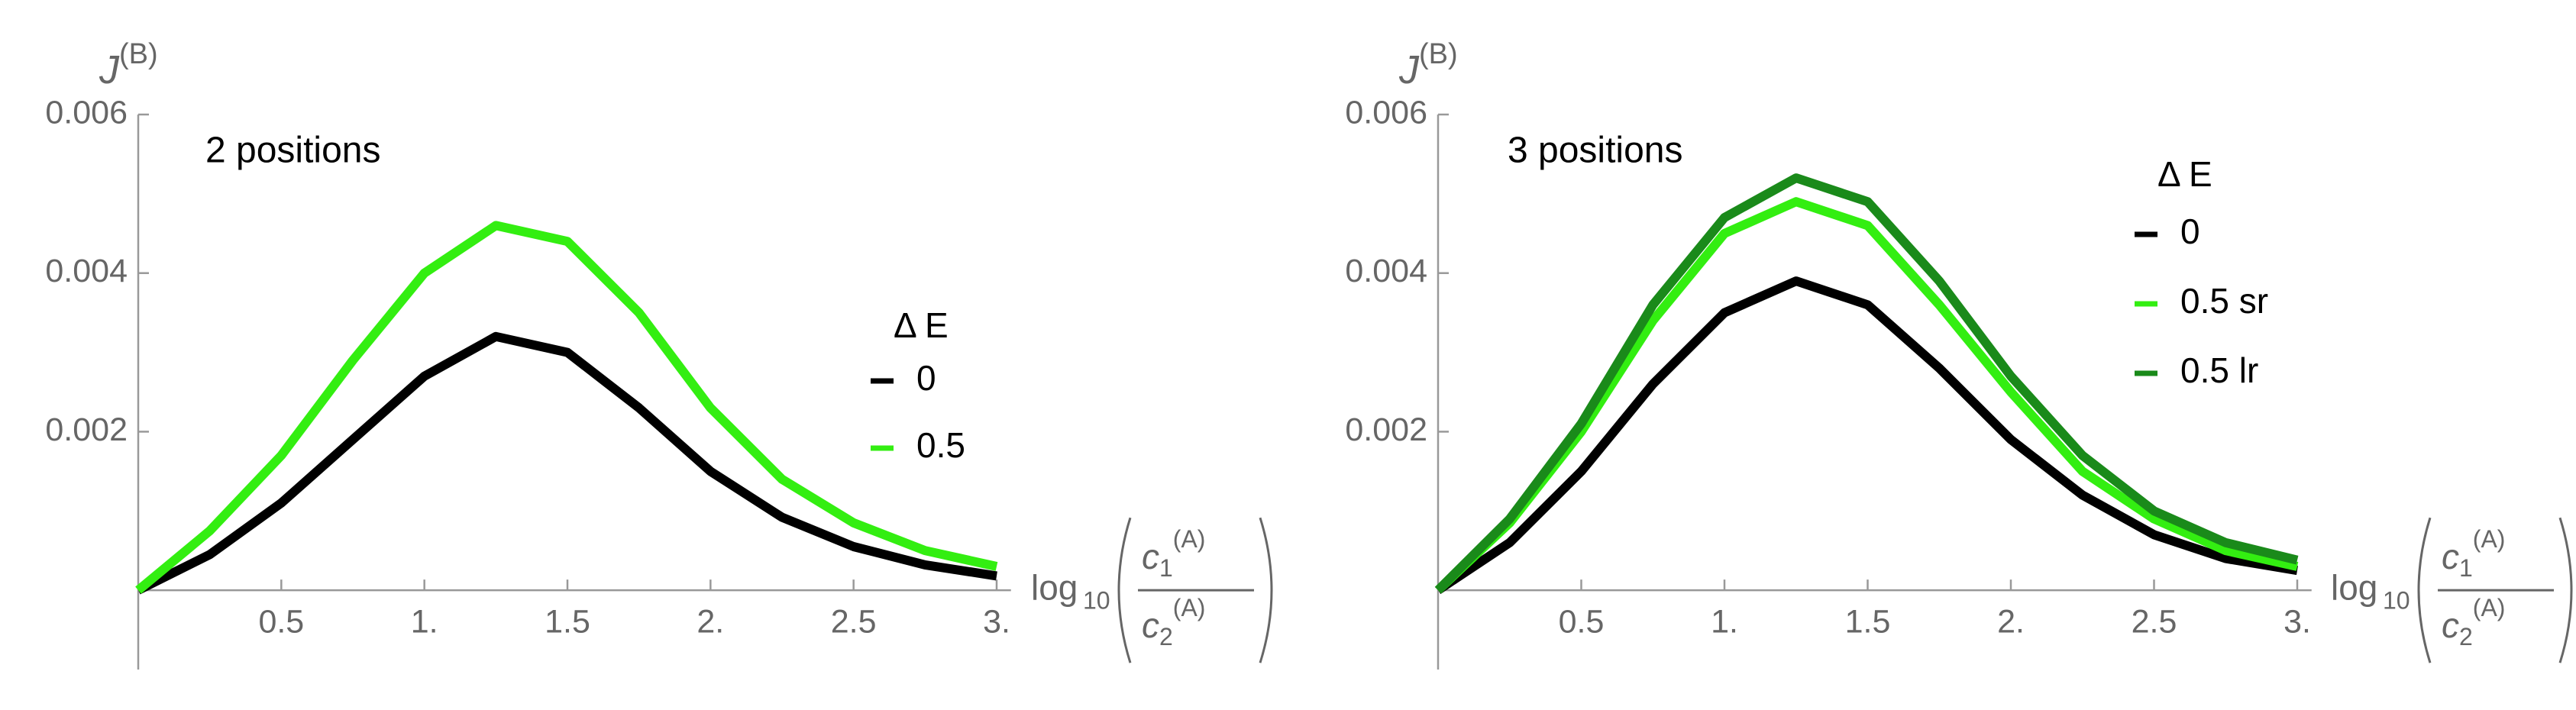 The height and width of the screenshot is (710, 2576). What do you see at coordinates (1595, 151) in the screenshot?
I see `annotation: 3 positions` at bounding box center [1595, 151].